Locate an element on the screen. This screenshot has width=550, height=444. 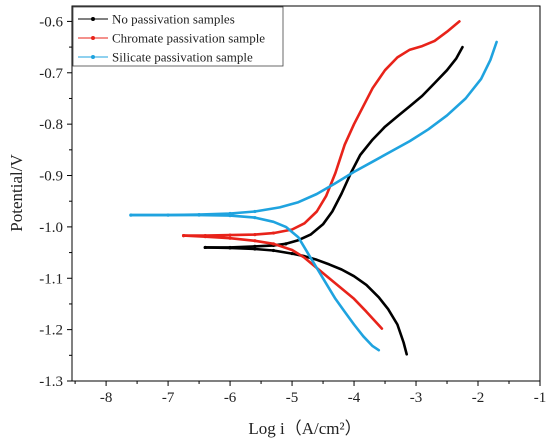
y-tick-label: -0.9 is located at coordinates (51, 177).